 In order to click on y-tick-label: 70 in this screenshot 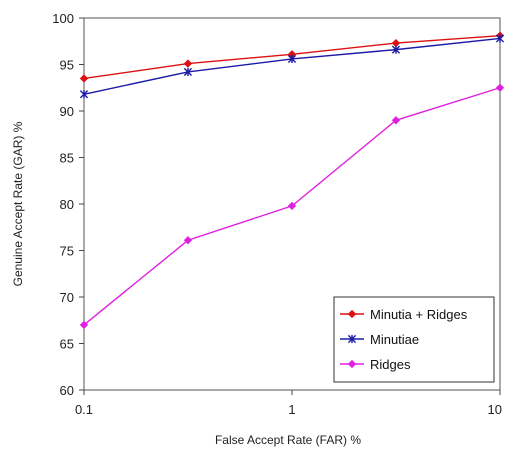, I will do `click(67, 297)`.